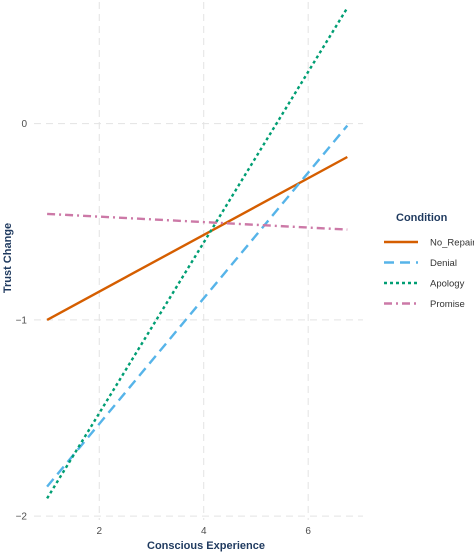  Describe the element at coordinates (429, 261) in the screenshot. I see `legend: Condition No_Repair Denial Apology Promise` at that location.